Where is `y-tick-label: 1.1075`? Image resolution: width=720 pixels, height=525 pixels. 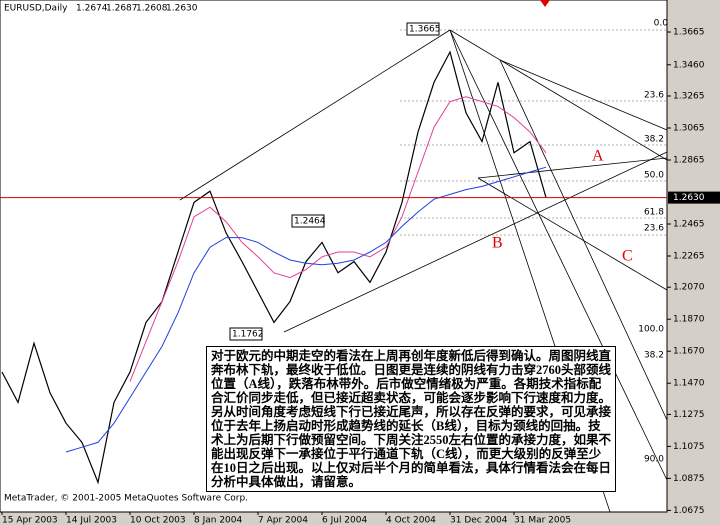
y-tick-label: 1.1075 is located at coordinates (689, 447).